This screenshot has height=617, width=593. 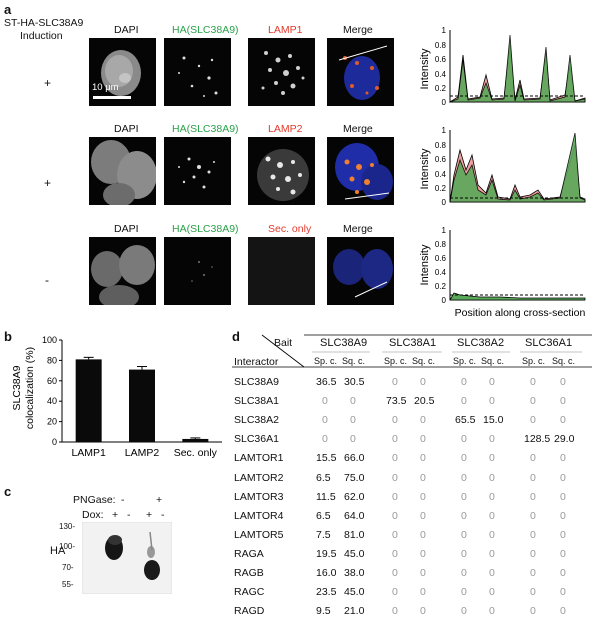 What do you see at coordinates (8, 336) in the screenshot?
I see `panel-b-label: b` at bounding box center [8, 336].